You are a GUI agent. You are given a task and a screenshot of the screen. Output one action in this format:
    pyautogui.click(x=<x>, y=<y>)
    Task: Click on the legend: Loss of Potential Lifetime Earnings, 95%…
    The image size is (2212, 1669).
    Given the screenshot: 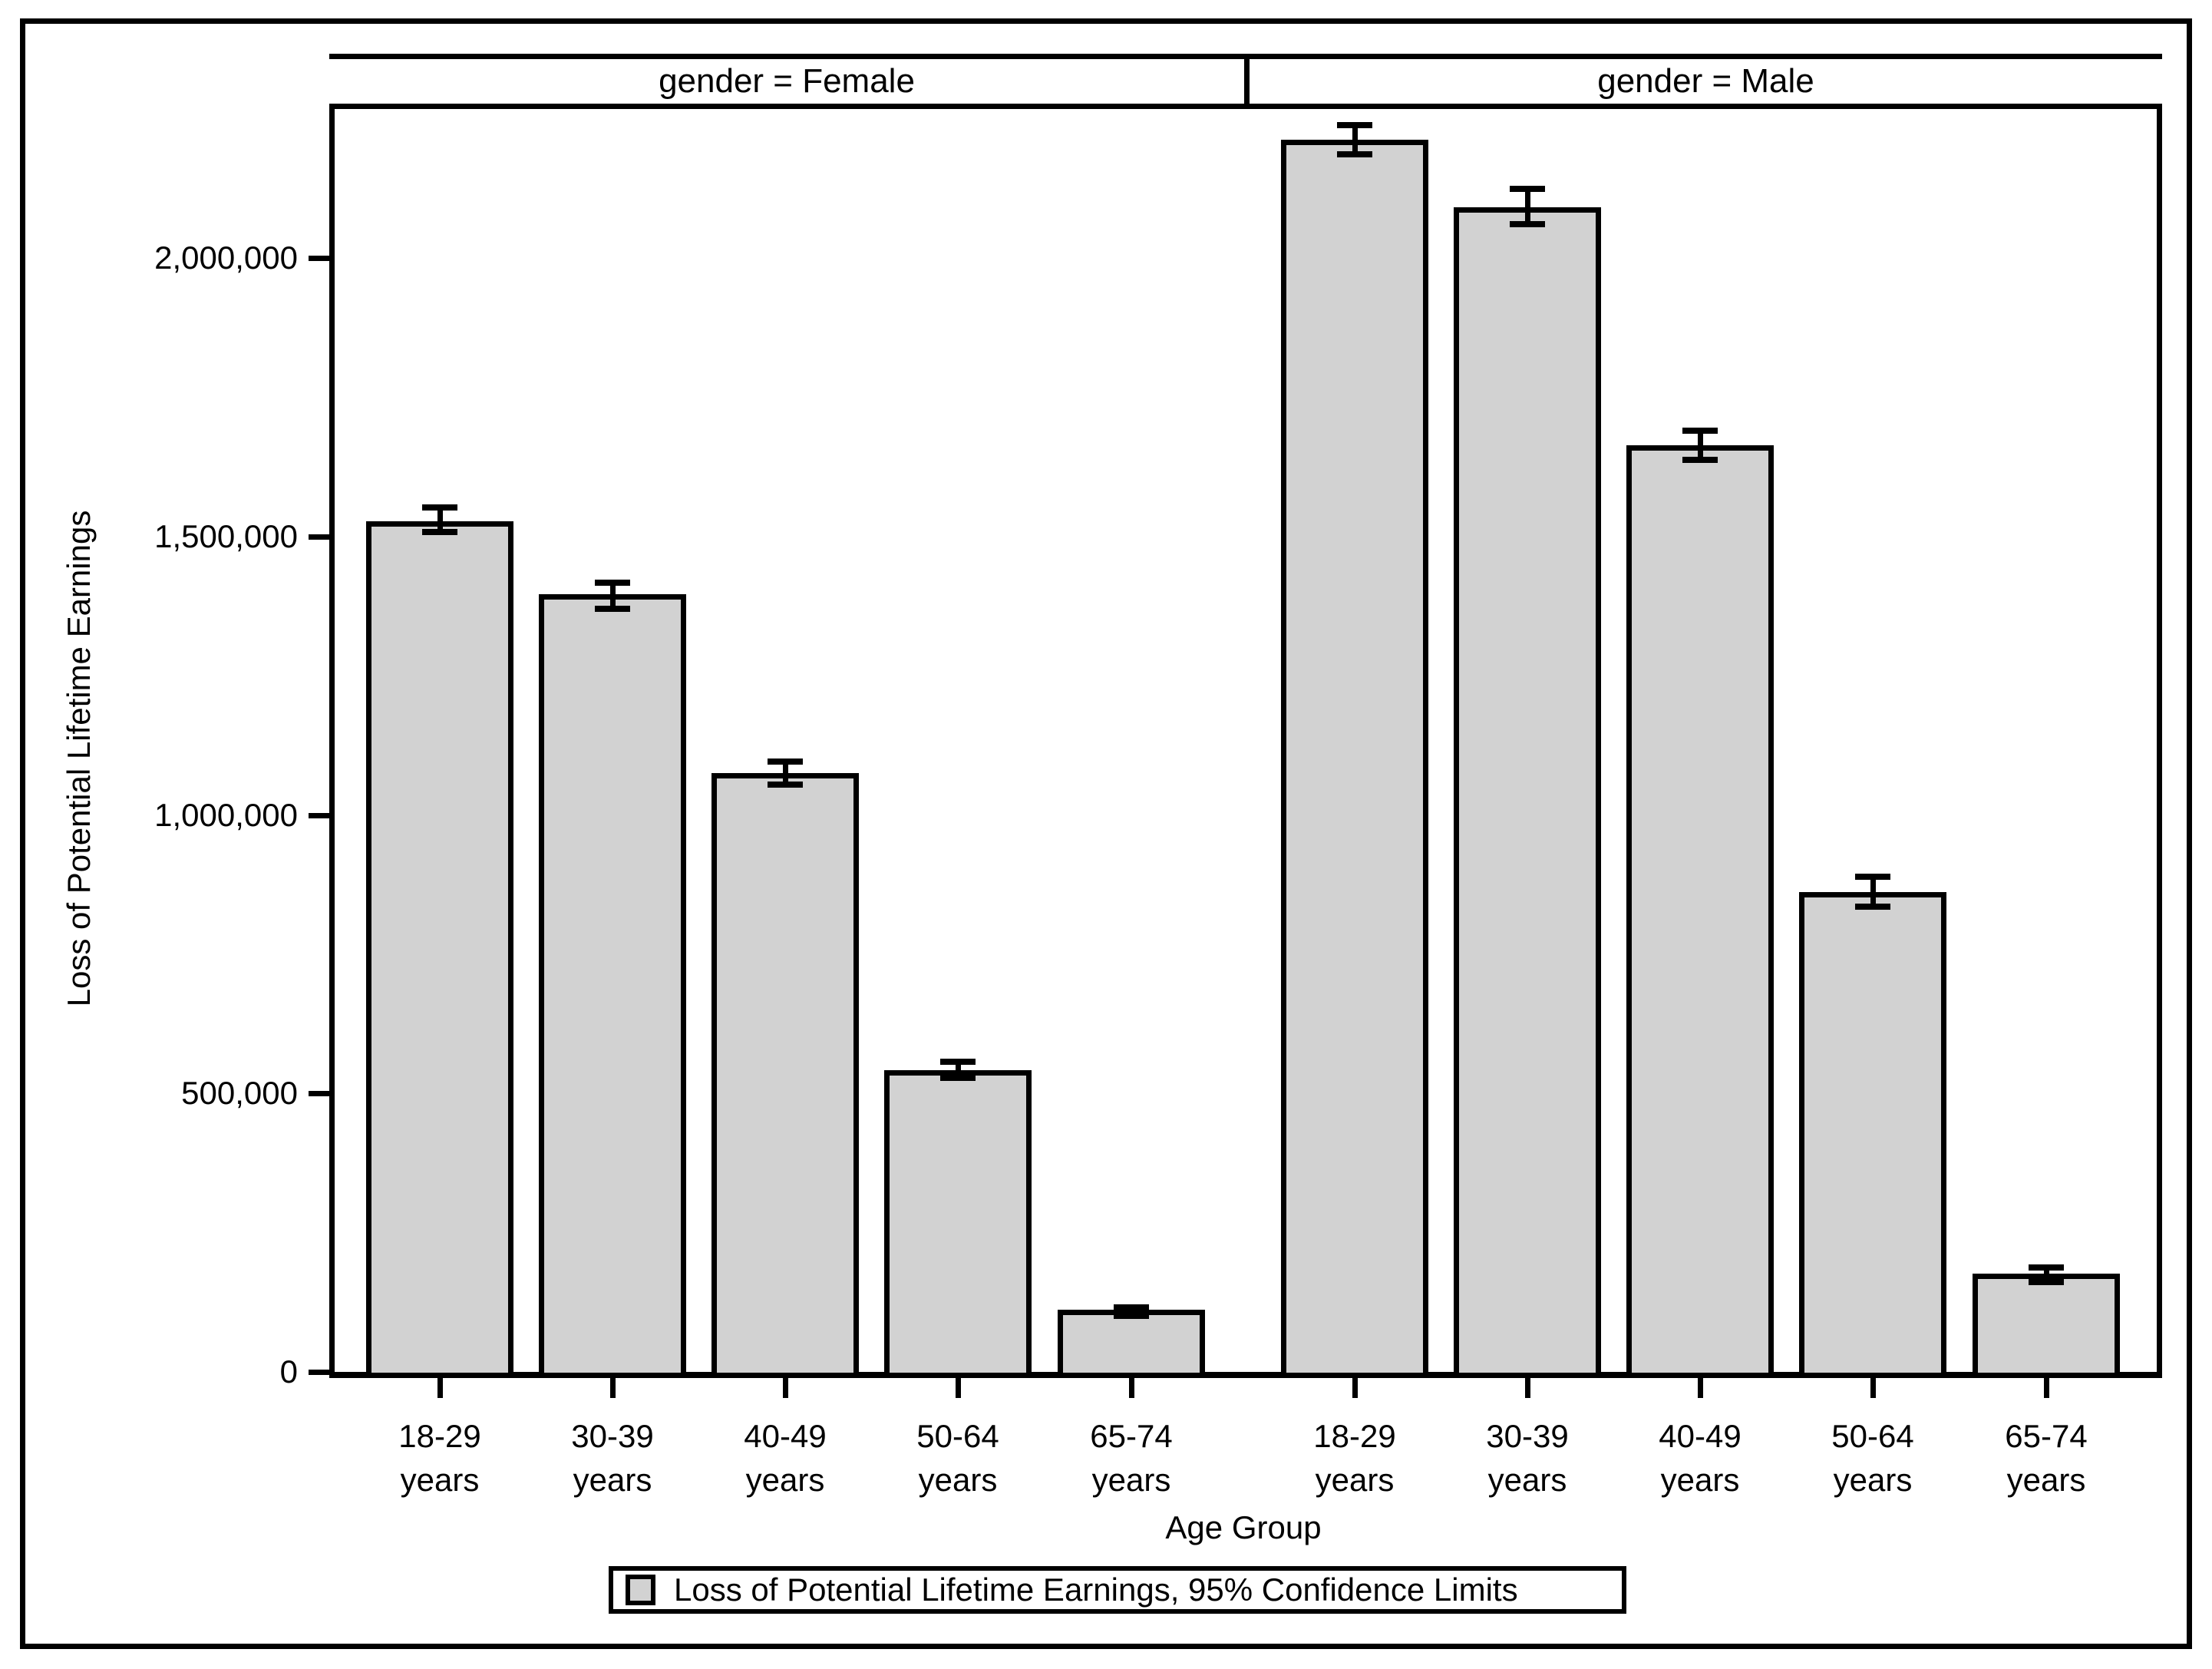 What is the action you would take?
    pyautogui.click(x=1117, y=1590)
    